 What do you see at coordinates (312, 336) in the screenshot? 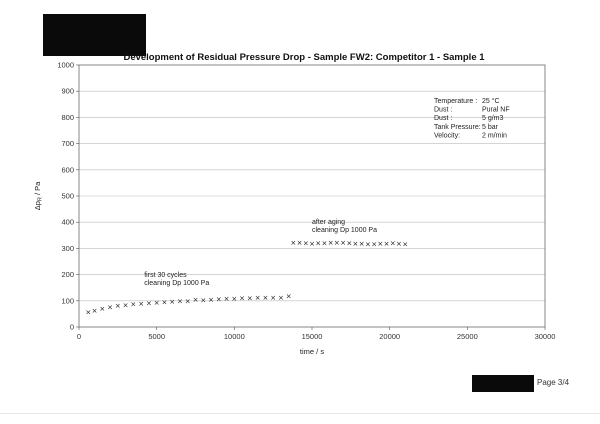
I see `x-tick-label: 15000` at bounding box center [312, 336].